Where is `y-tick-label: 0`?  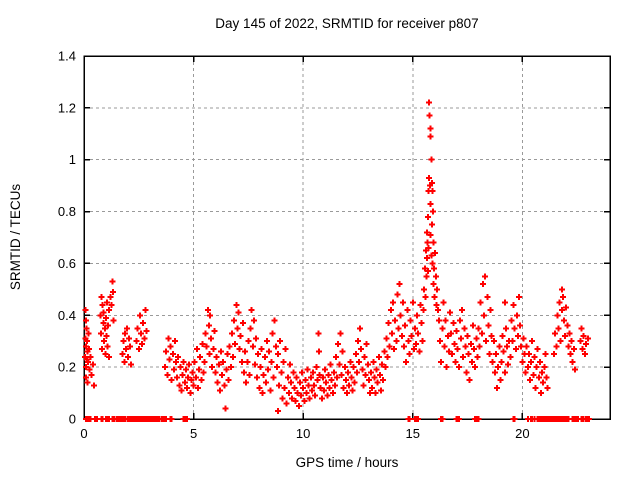 y-tick-label: 0 is located at coordinates (72, 419).